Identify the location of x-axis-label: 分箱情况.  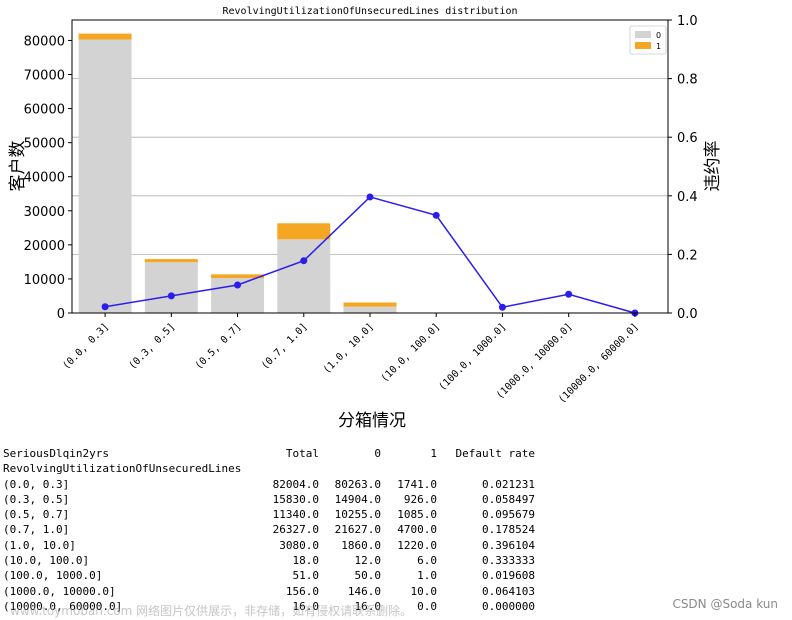
(372, 421).